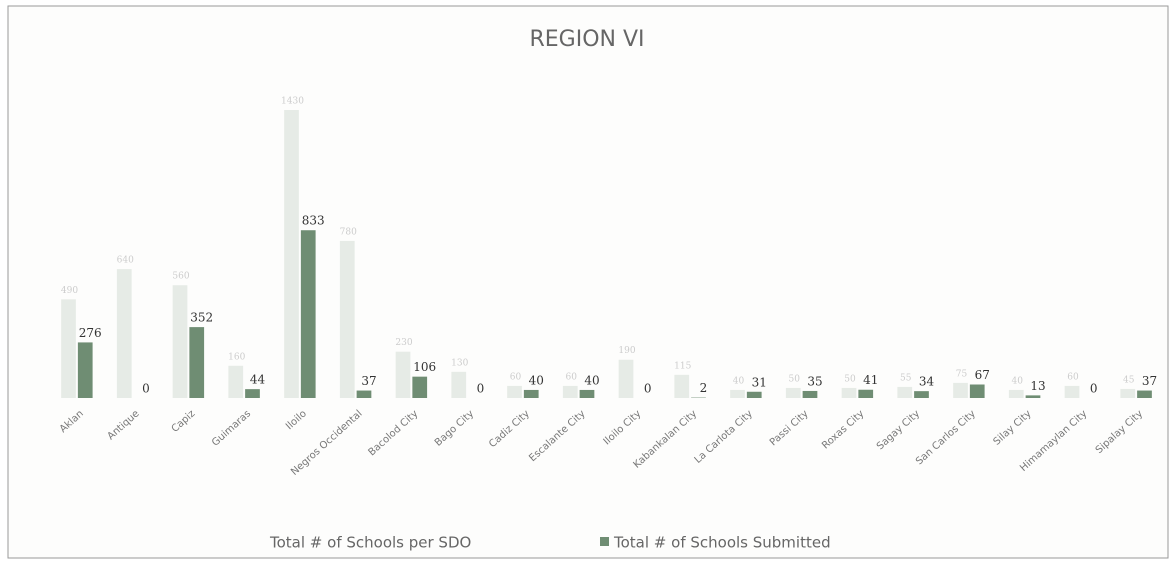  What do you see at coordinates (962, 374) in the screenshot?
I see `data-label: 75` at bounding box center [962, 374].